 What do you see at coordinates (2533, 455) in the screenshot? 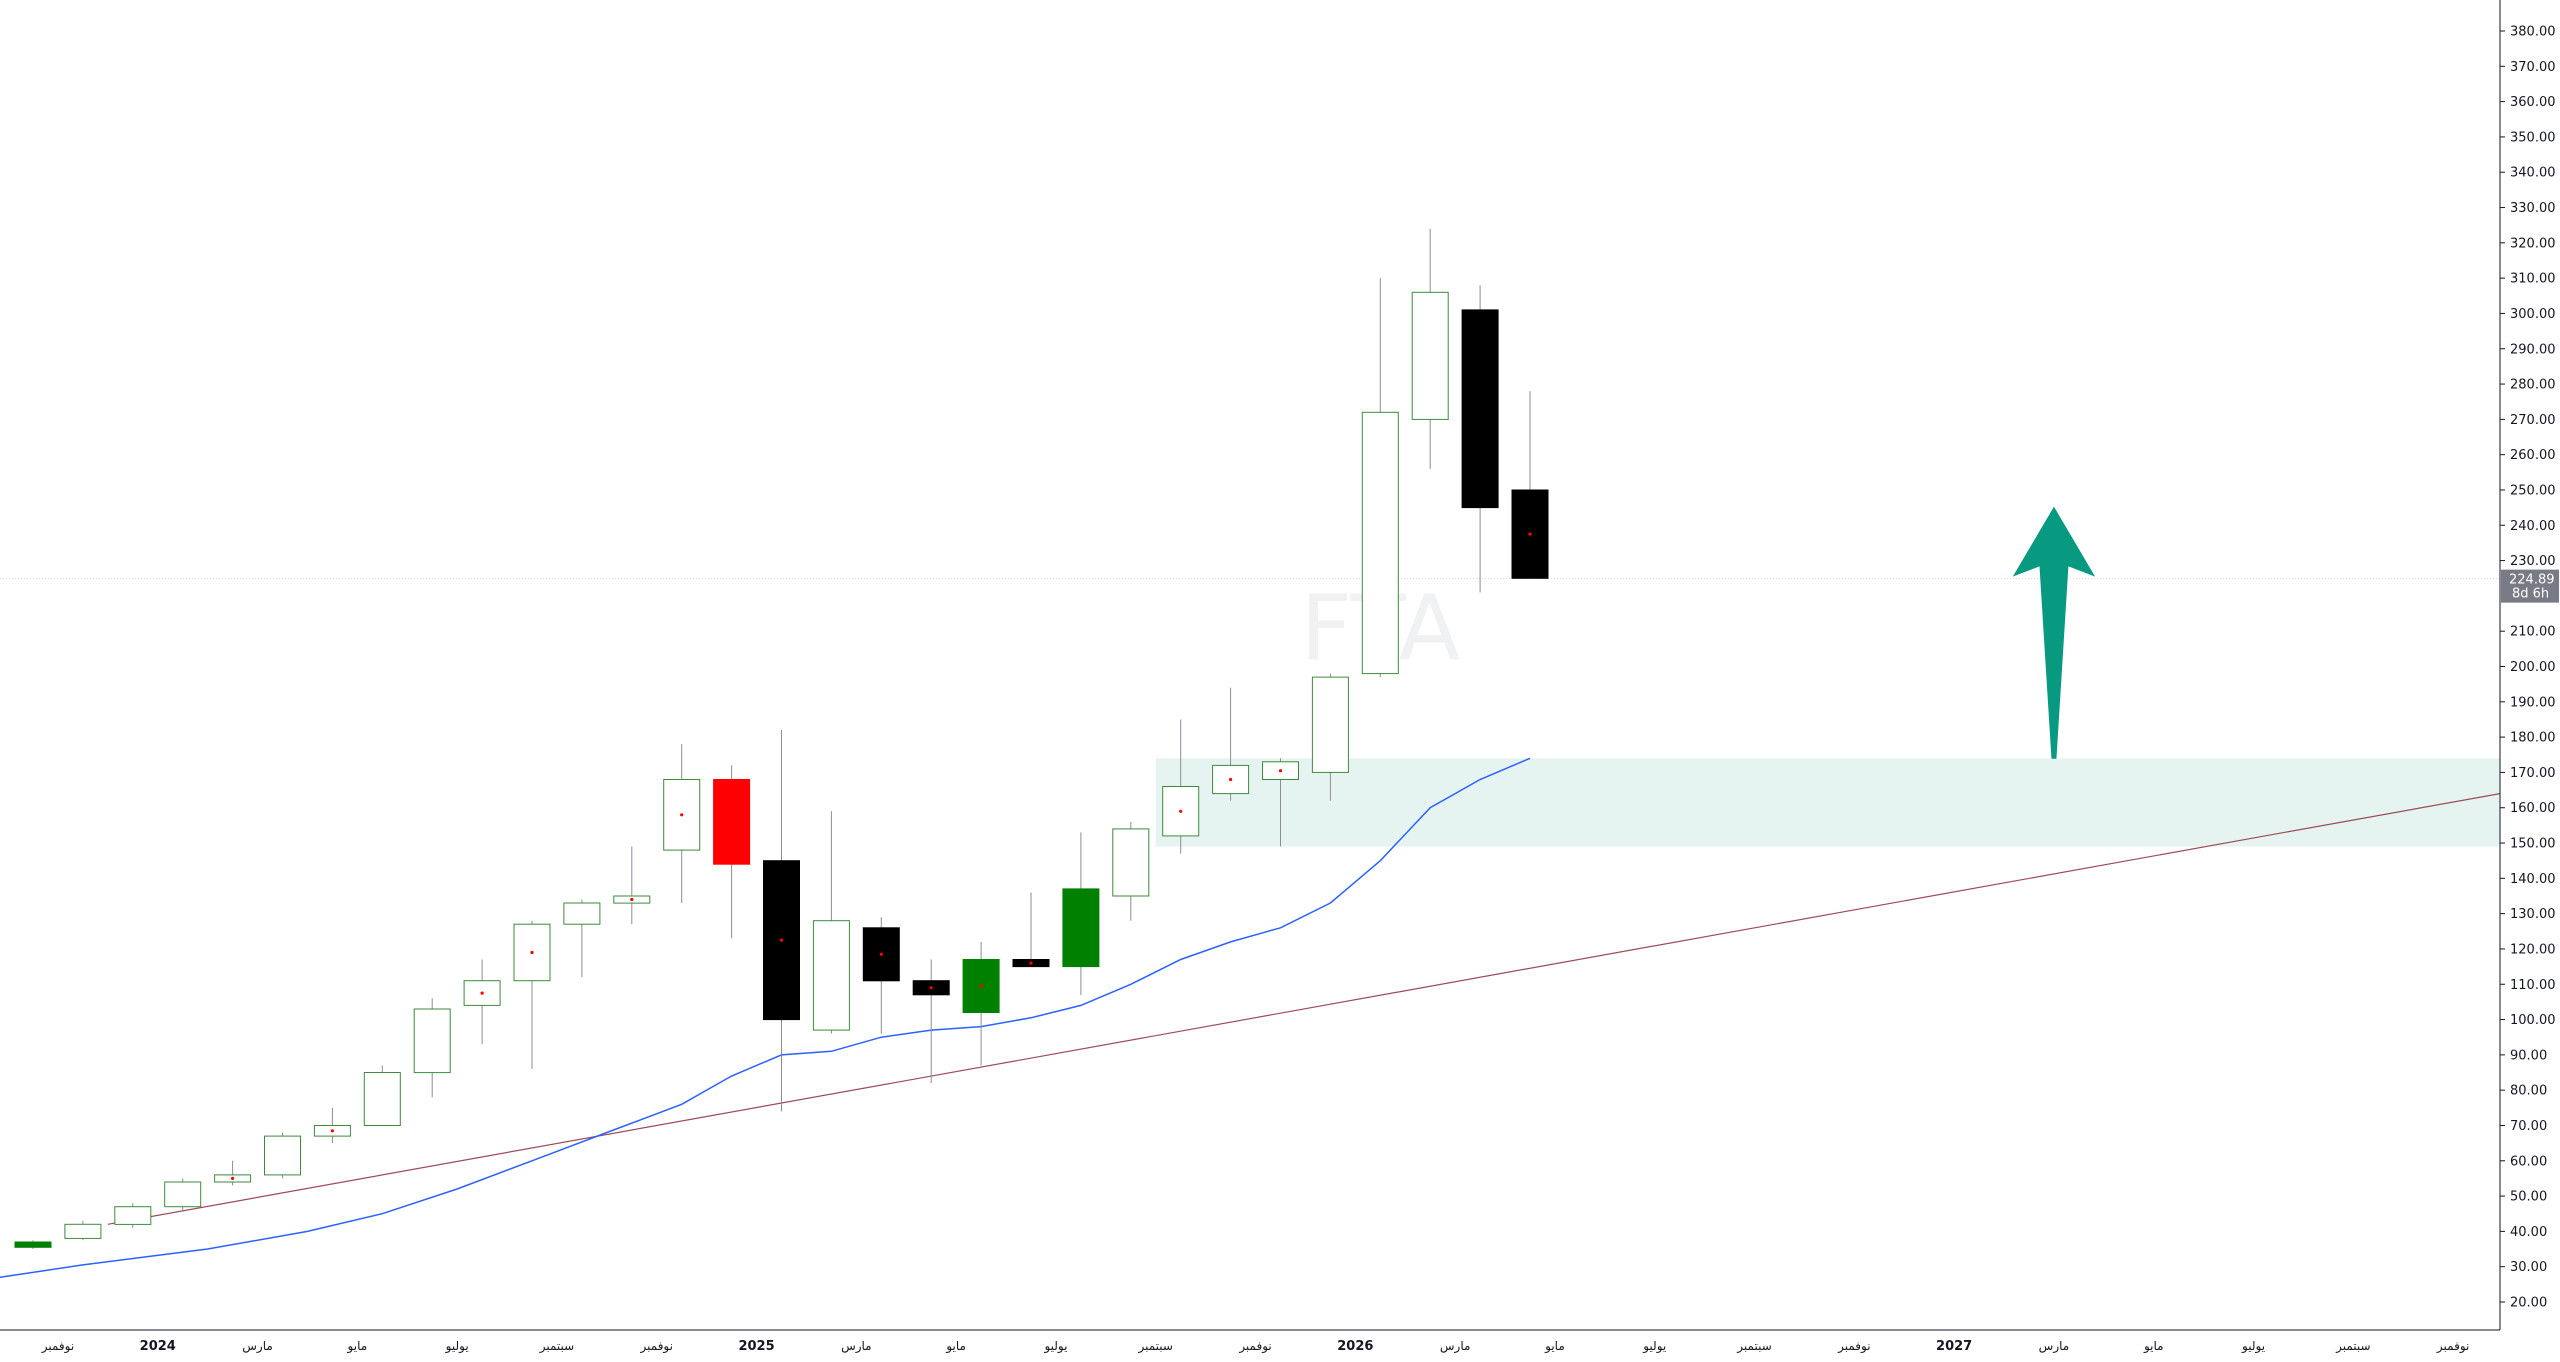
I see `price-tick-label: 260.00` at bounding box center [2533, 455].